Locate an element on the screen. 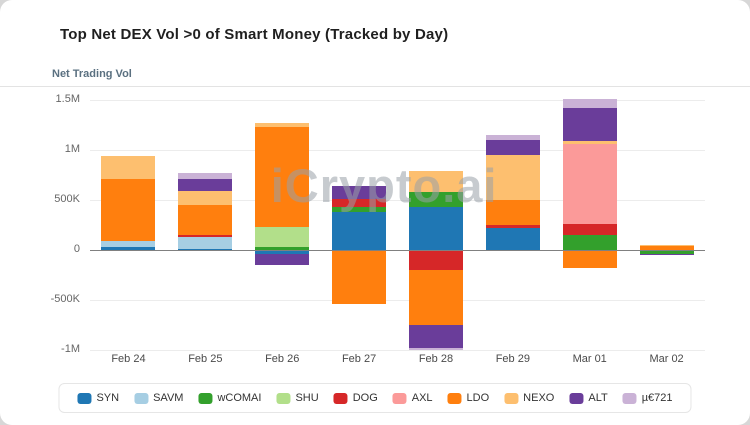  legend-item-dog: DOG is located at coordinates (355, 398).